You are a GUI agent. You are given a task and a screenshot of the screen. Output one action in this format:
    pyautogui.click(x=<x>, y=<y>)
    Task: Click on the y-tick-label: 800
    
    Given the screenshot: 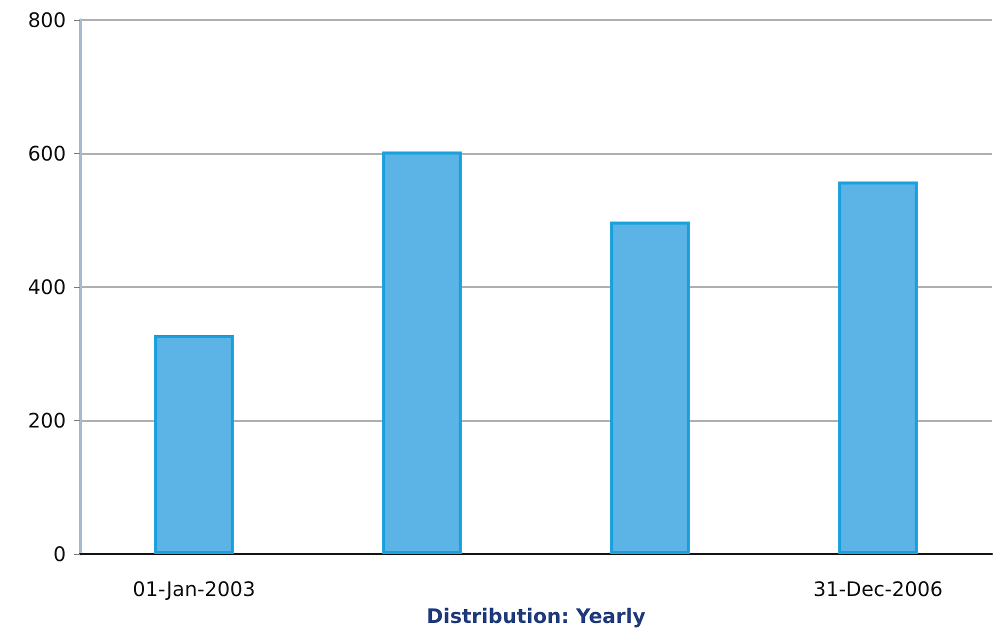 What is the action you would take?
    pyautogui.click(x=47, y=20)
    